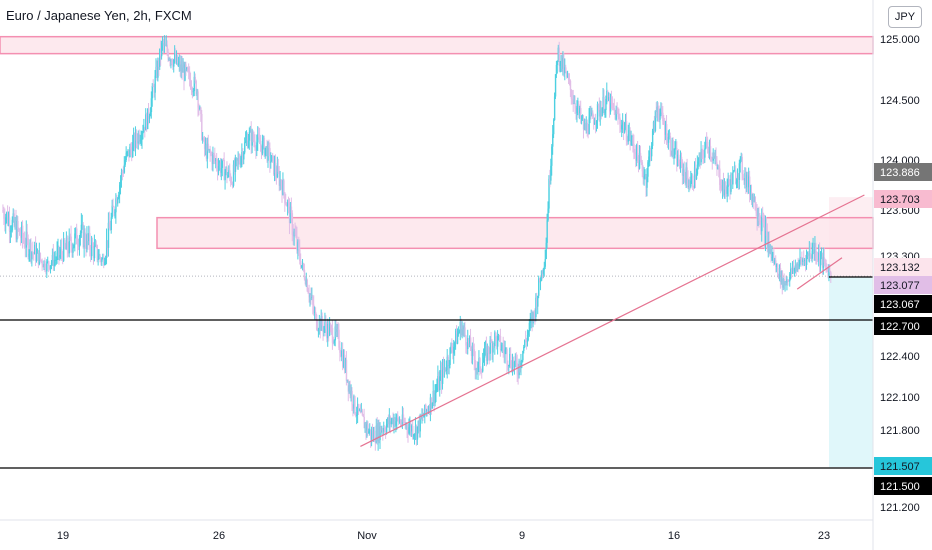 Image resolution: width=932 pixels, height=550 pixels. I want to click on x-tick-label: 23, so click(824, 536).